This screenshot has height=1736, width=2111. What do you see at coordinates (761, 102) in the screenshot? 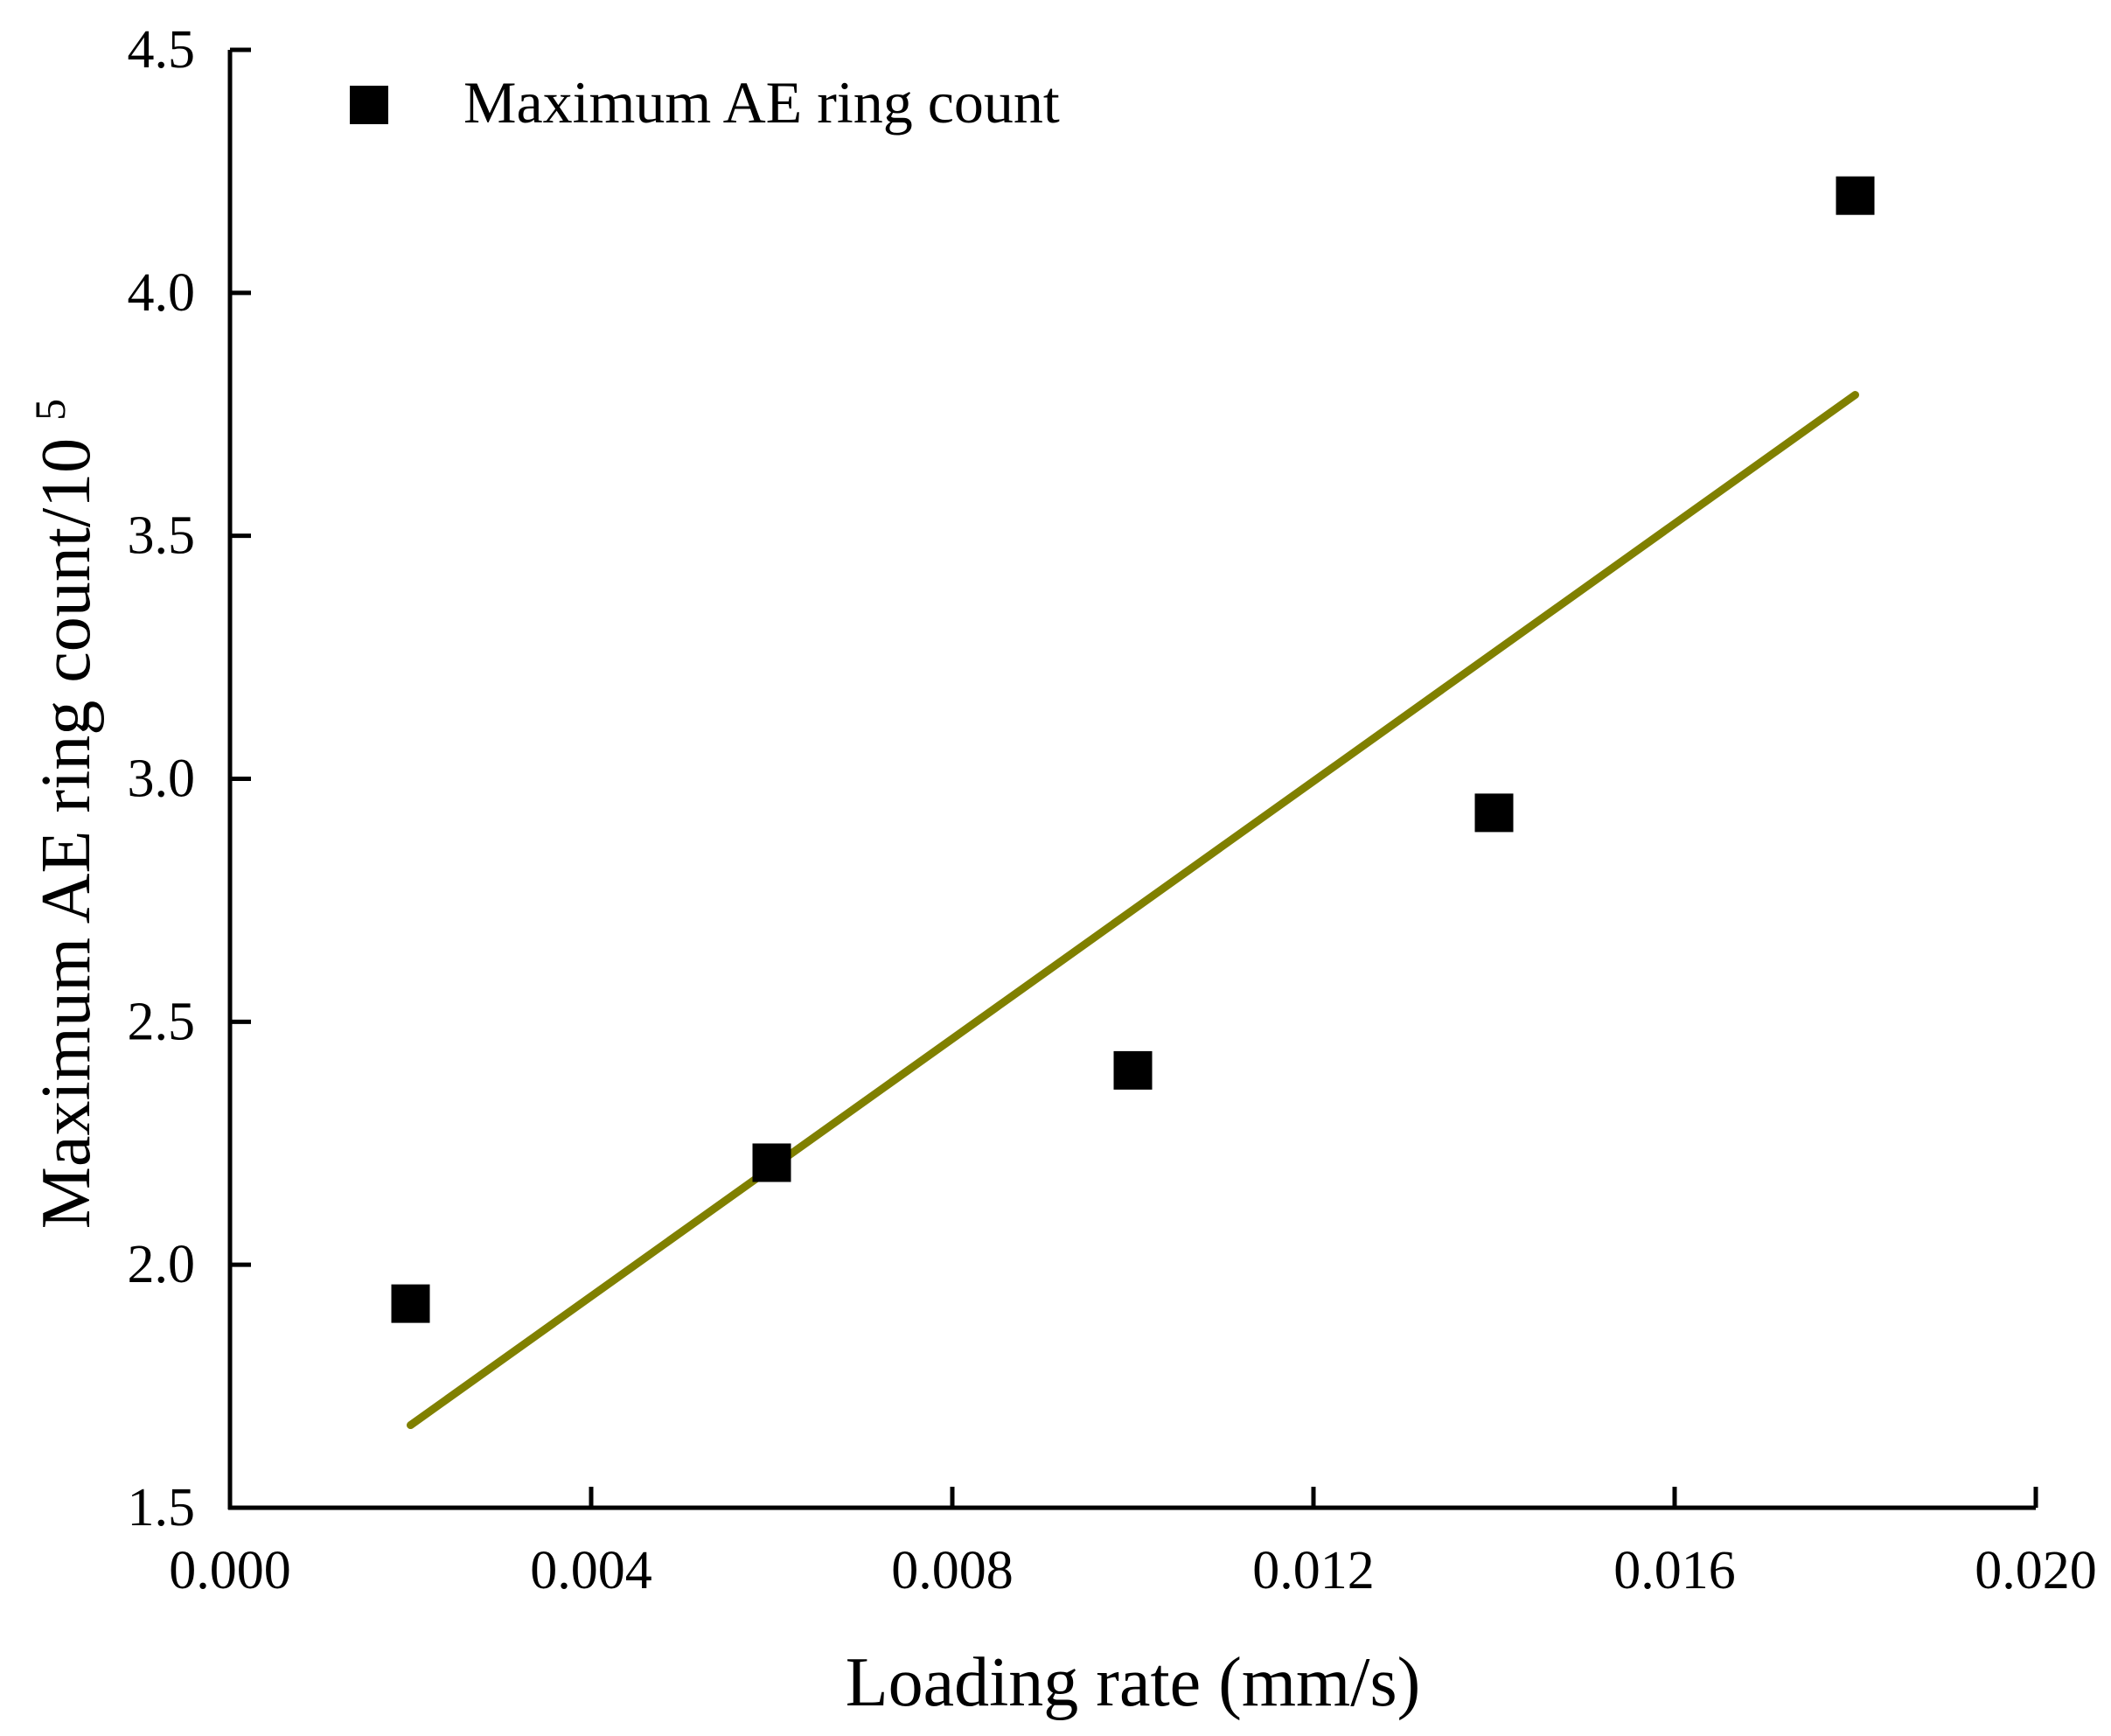
I see `legend-label: Maximum AE ring count` at bounding box center [761, 102].